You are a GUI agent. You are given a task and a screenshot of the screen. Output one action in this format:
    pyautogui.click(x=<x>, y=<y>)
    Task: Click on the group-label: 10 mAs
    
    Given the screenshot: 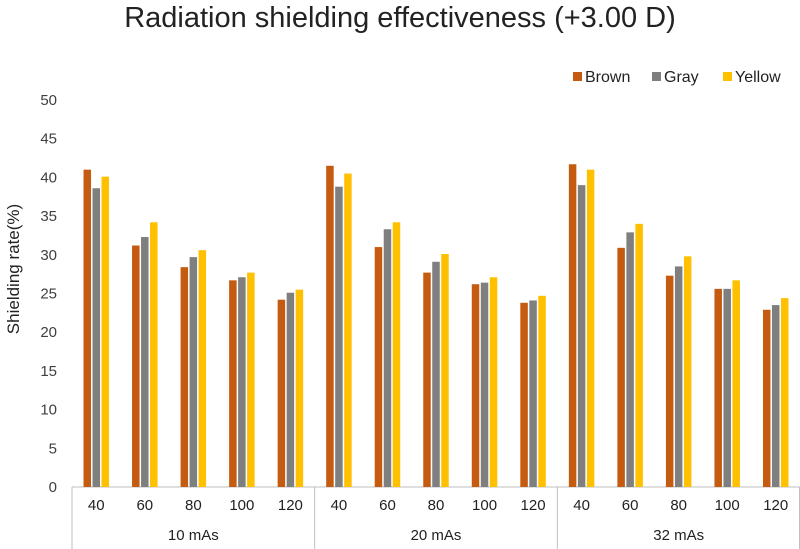 What is the action you would take?
    pyautogui.click(x=193, y=535)
    